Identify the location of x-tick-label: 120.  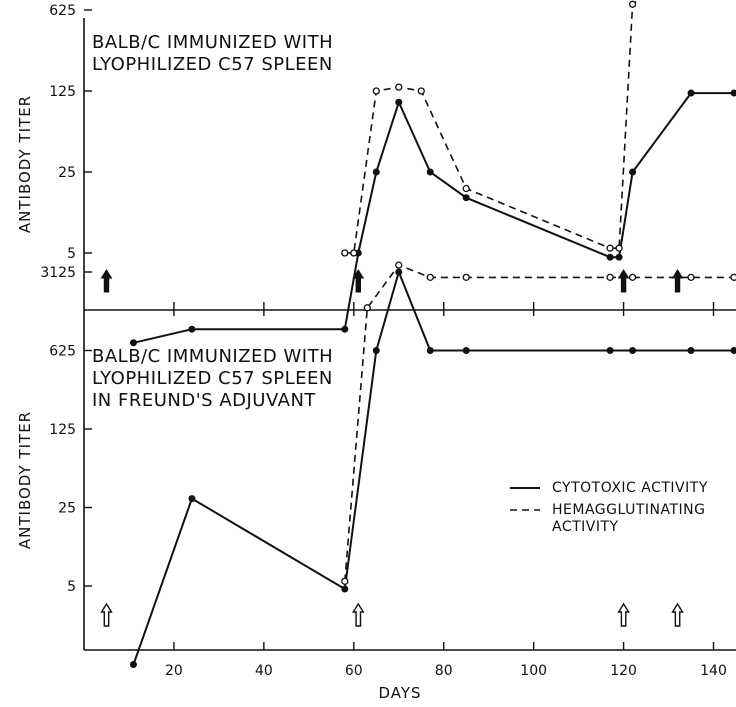
(623, 671).